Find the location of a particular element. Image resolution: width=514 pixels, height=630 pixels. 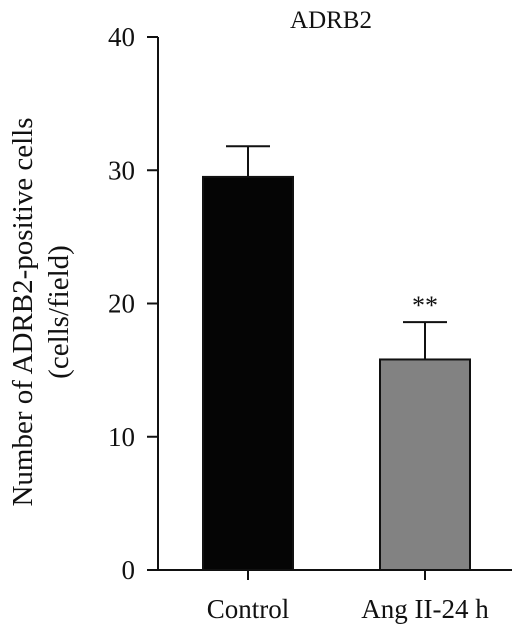

x-tick-label-1: Ang II-24 h is located at coordinates (425, 609).